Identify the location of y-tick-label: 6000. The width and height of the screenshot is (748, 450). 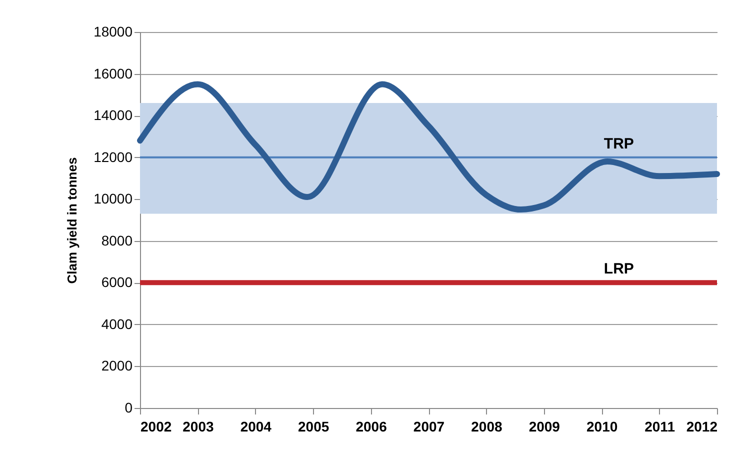
(117, 282).